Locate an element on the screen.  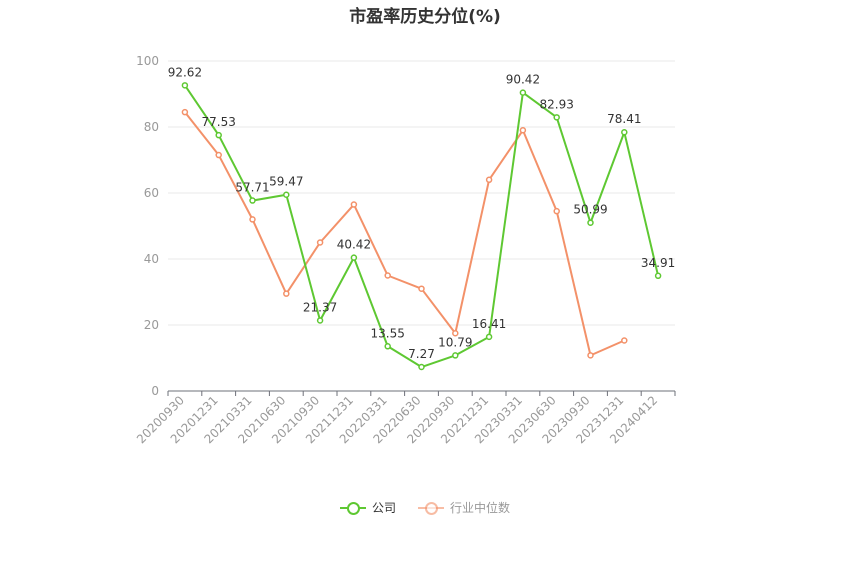
data-label: 50.99 is located at coordinates (590, 210).